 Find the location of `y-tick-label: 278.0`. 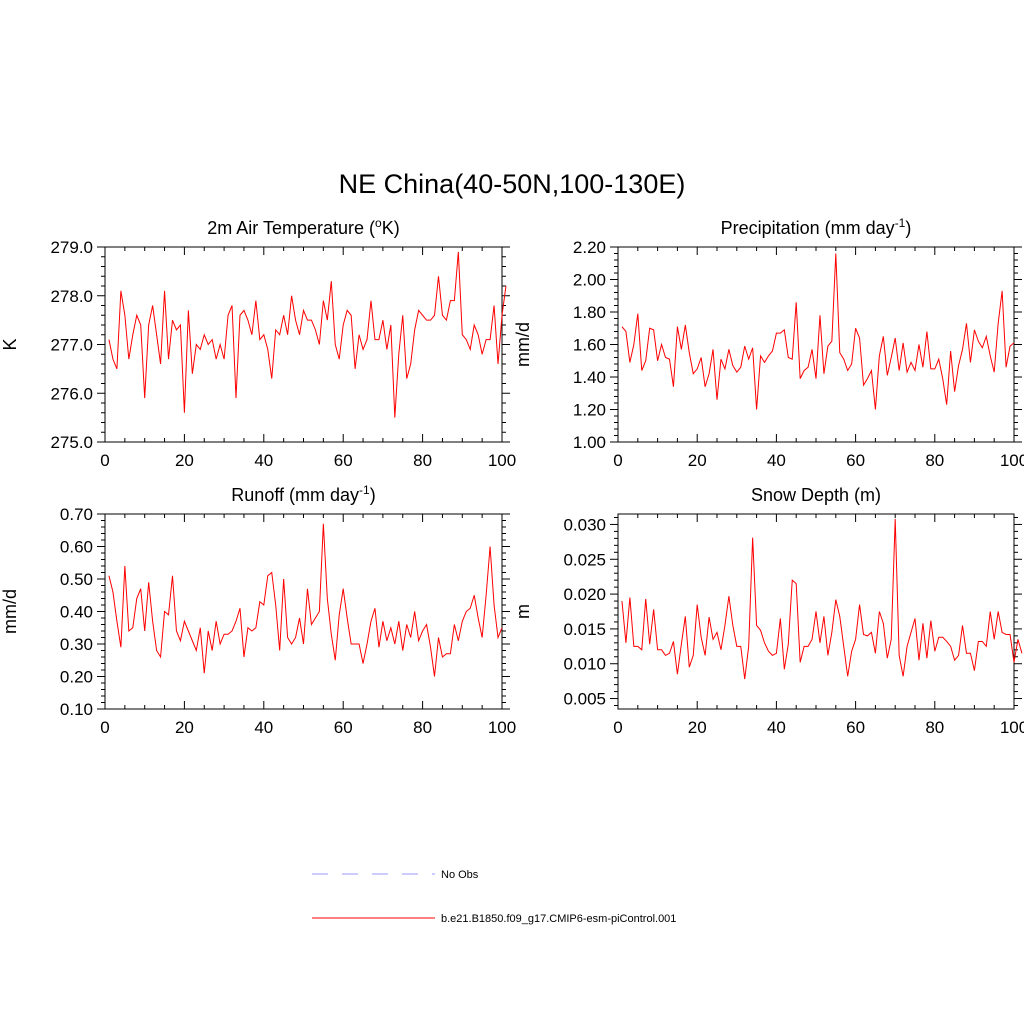

y-tick-label: 278.0 is located at coordinates (71, 296).